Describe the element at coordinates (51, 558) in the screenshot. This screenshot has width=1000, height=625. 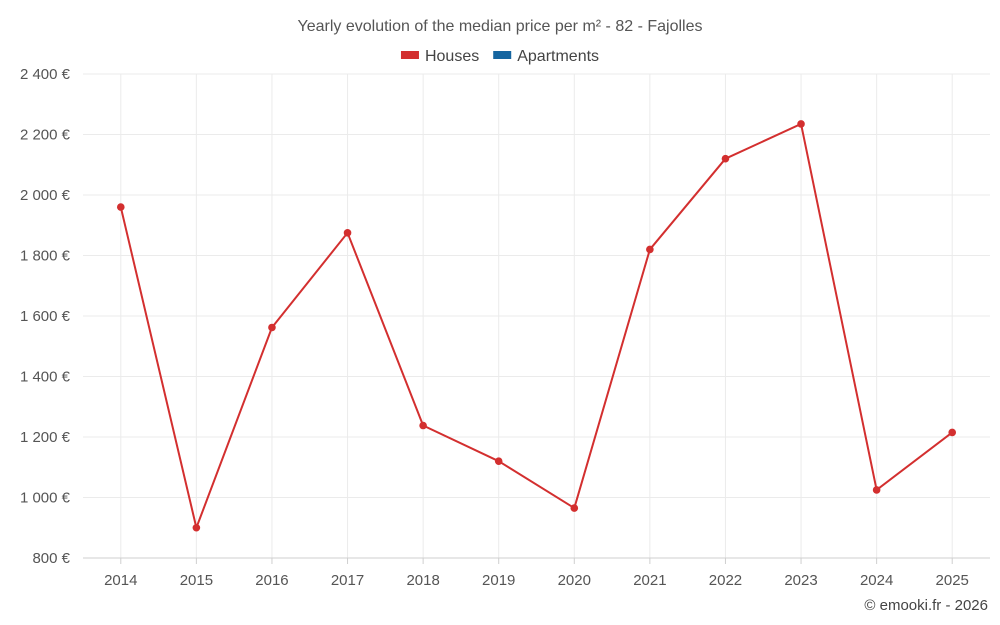
I see `y-tick-label: 800 €` at that location.